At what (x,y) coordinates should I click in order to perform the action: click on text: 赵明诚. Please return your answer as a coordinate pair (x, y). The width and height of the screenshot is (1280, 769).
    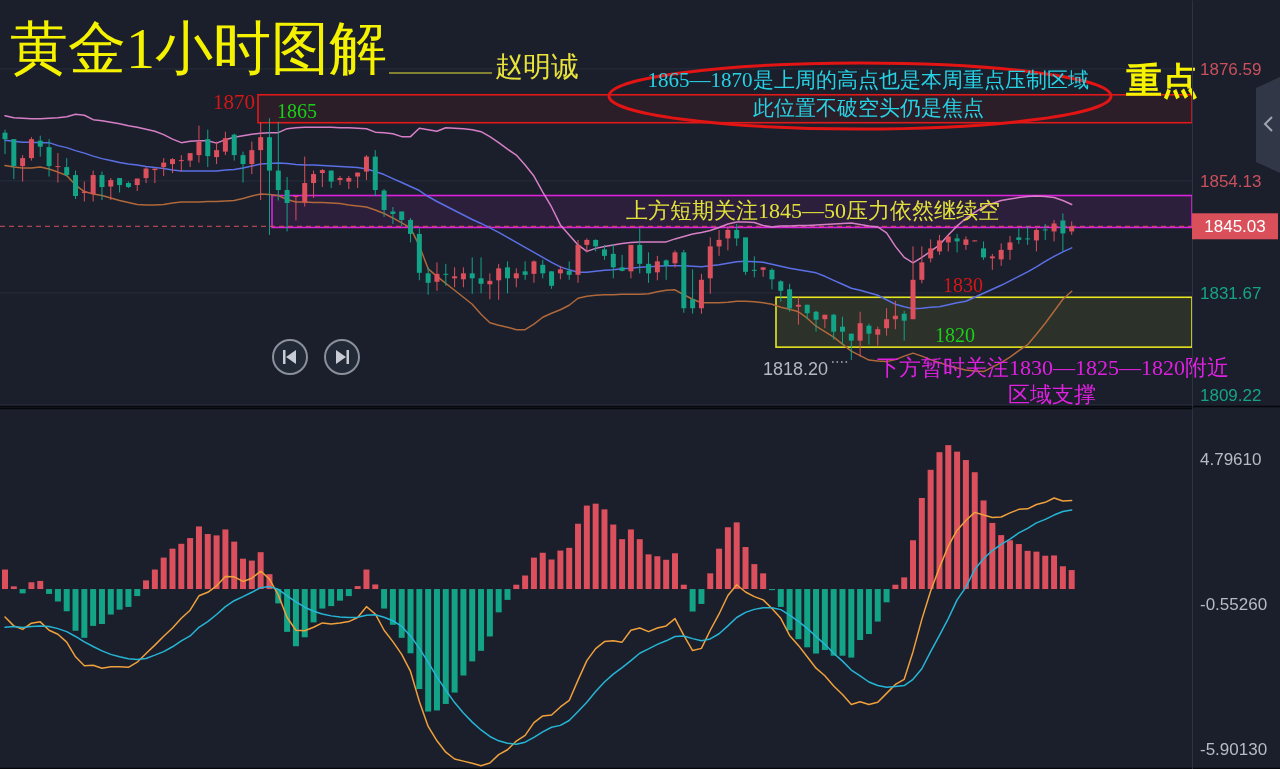
    Looking at the image, I should click on (537, 66).